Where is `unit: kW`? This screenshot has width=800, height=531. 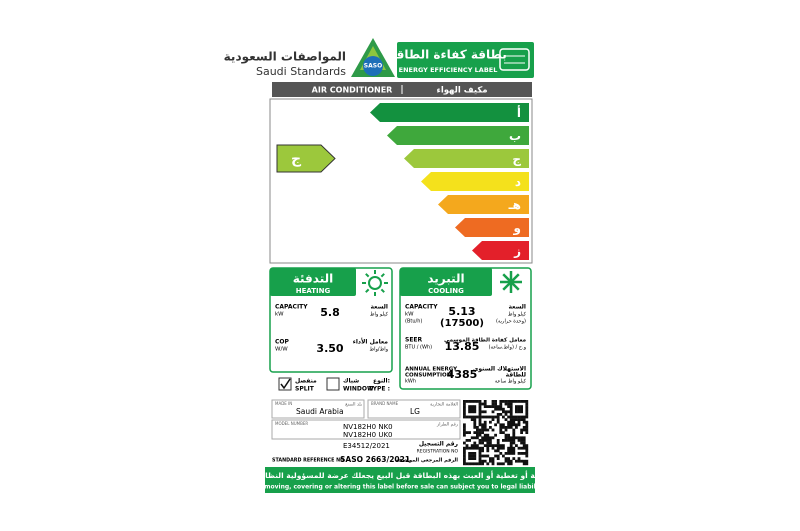 unit: kW is located at coordinates (279, 315).